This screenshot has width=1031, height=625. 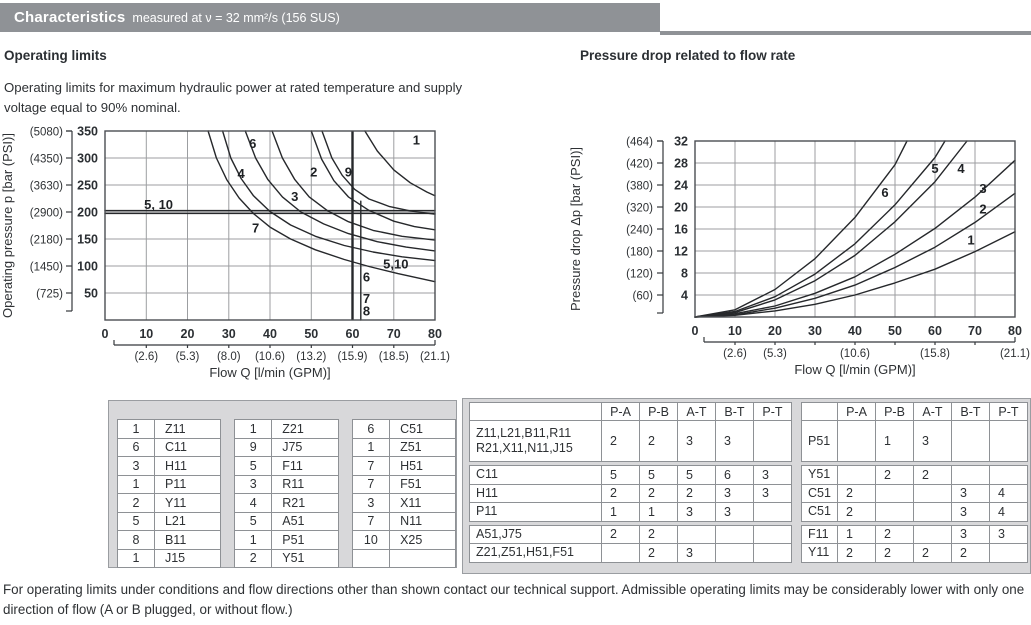 What do you see at coordinates (684, 274) in the screenshot?
I see `y-tick-bar: 8` at bounding box center [684, 274].